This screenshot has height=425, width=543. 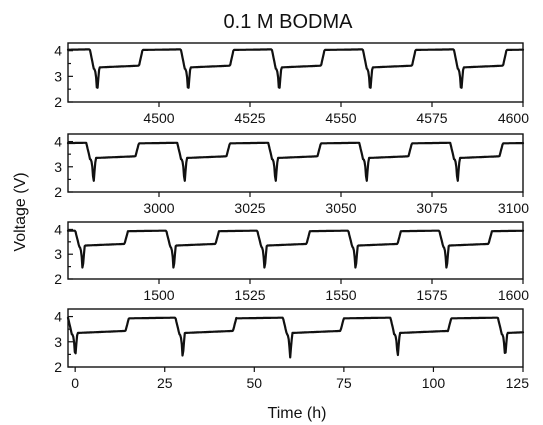 What do you see at coordinates (255, 383) in the screenshot?
I see `x-tick-label: 50` at bounding box center [255, 383].